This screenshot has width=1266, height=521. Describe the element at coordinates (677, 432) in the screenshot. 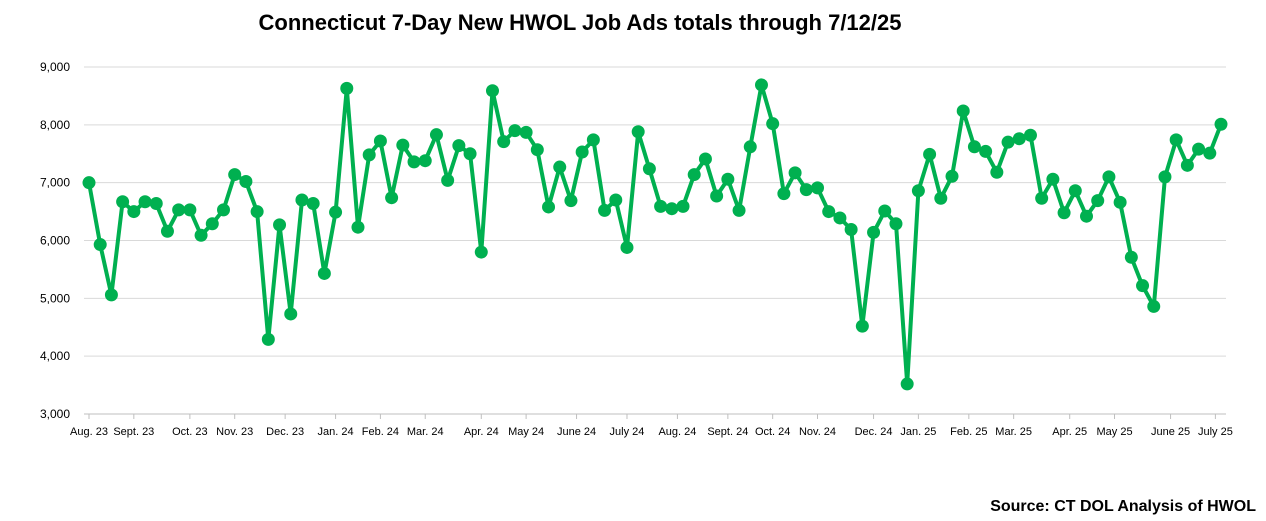

I see `x-tick-label: Aug. 24` at that location.